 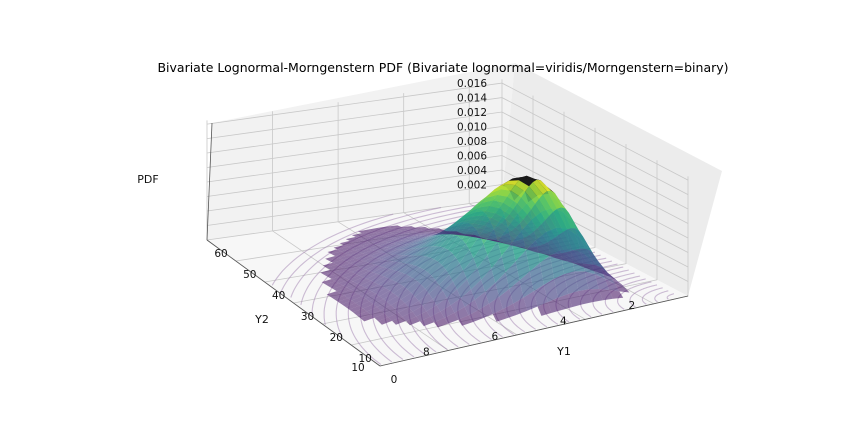 What do you see at coordinates (563, 321) in the screenshot?
I see `y-tick-label: 4` at bounding box center [563, 321].